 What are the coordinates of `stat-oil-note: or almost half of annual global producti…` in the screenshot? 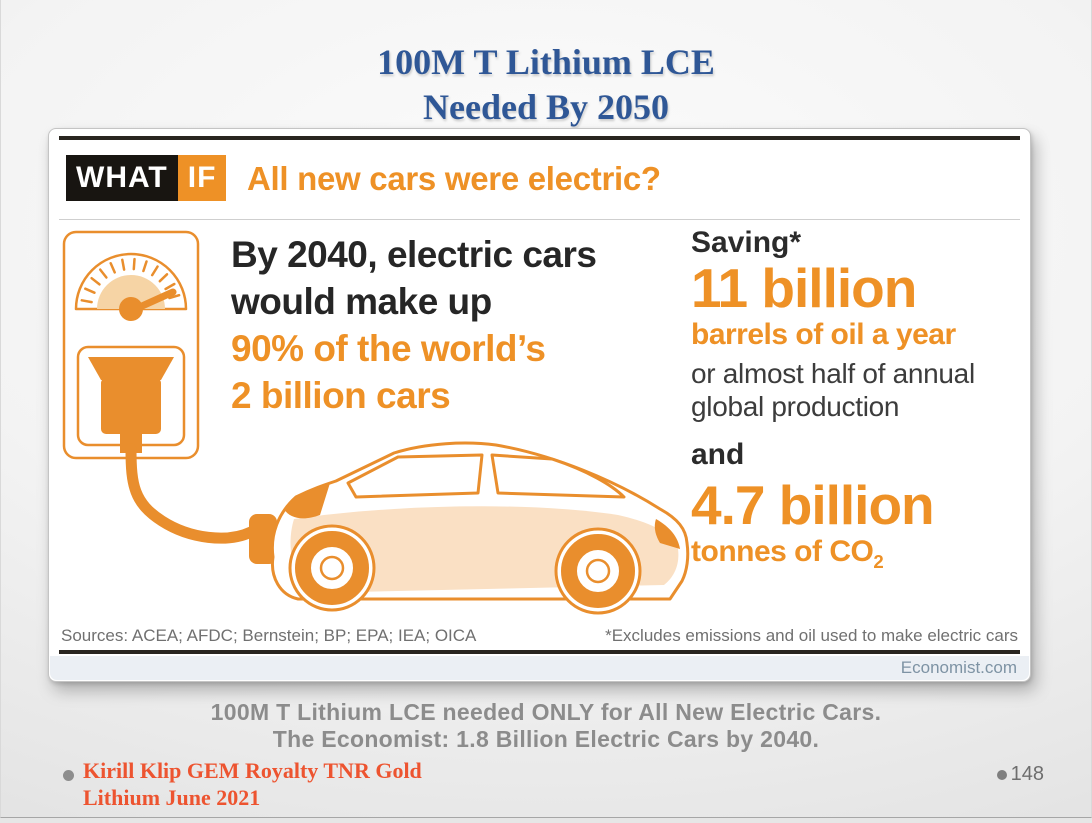 It's located at (861, 390).